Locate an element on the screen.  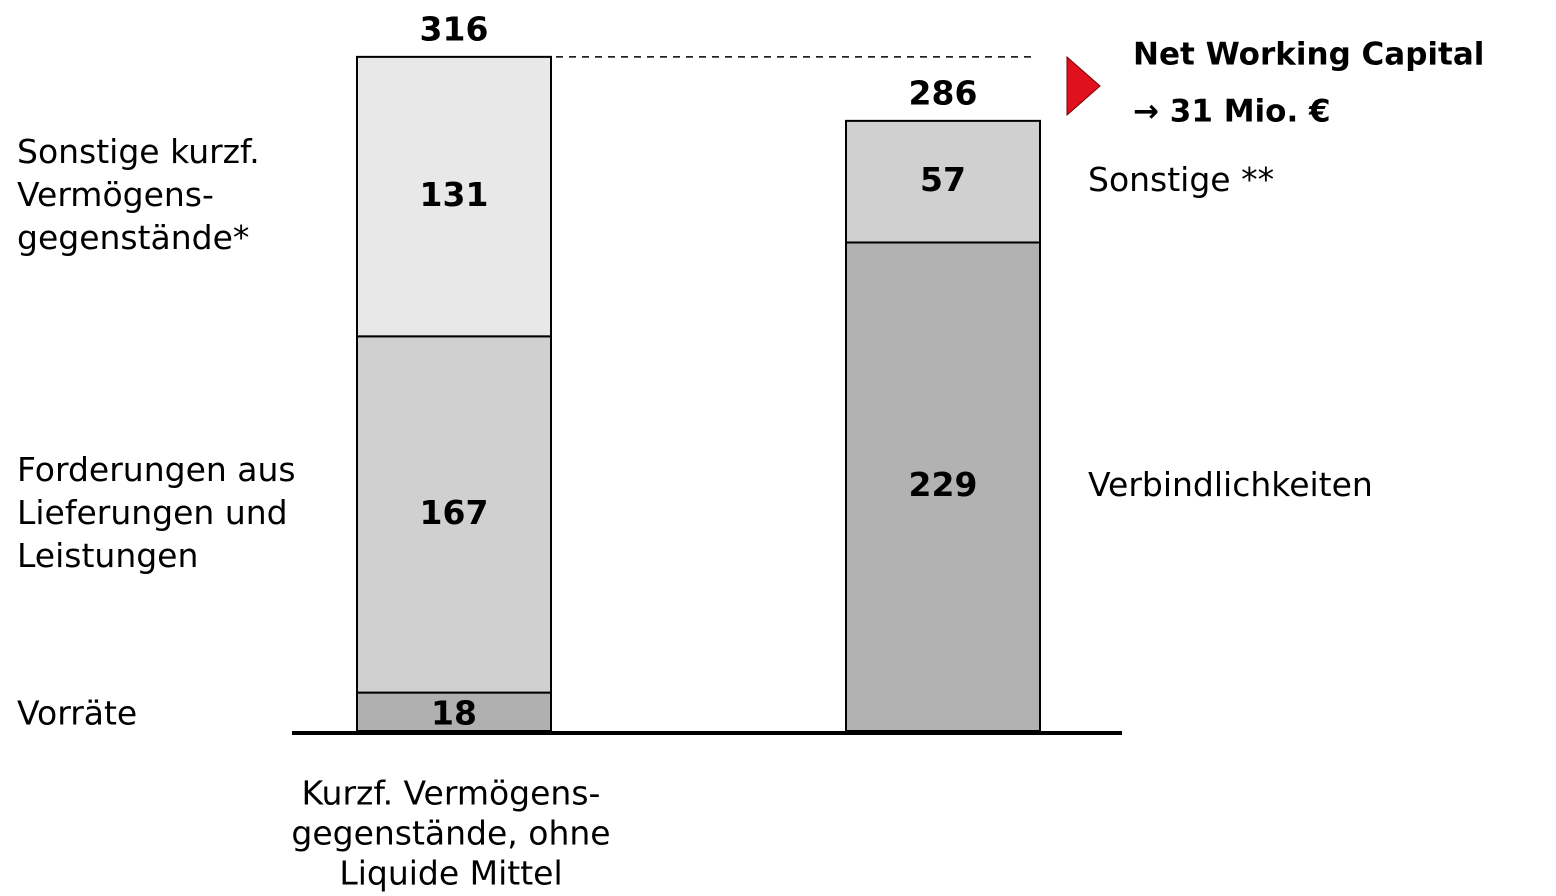
series-label: Vorräte is located at coordinates (77, 712).